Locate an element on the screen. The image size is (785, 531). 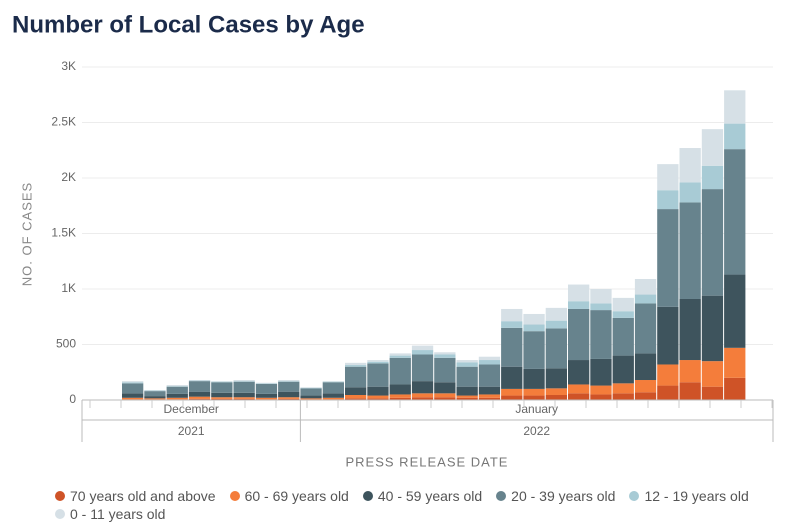
legend-item: 0 - 11 years old is located at coordinates (110, 514).